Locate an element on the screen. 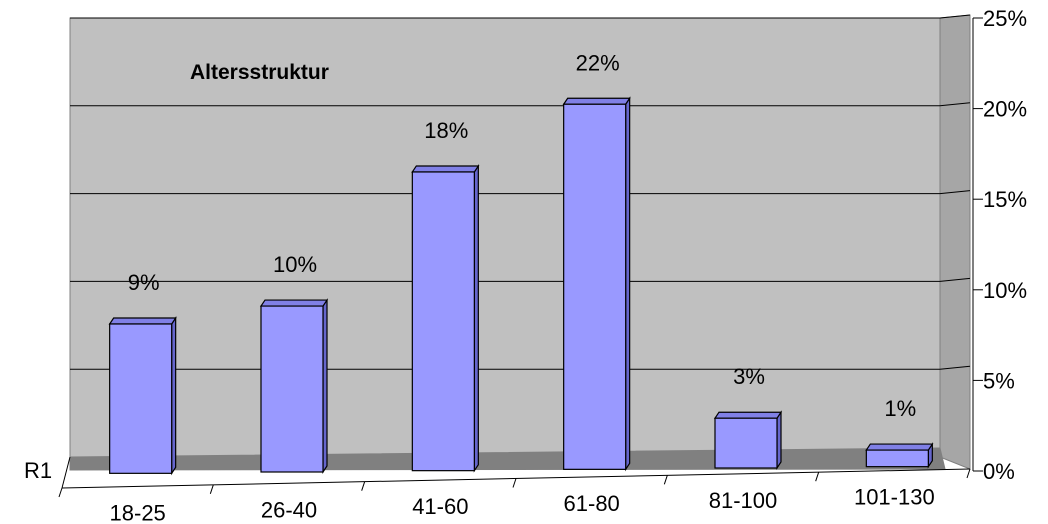 This screenshot has height=524, width=1048. series-label: R1 is located at coordinates (38, 470).